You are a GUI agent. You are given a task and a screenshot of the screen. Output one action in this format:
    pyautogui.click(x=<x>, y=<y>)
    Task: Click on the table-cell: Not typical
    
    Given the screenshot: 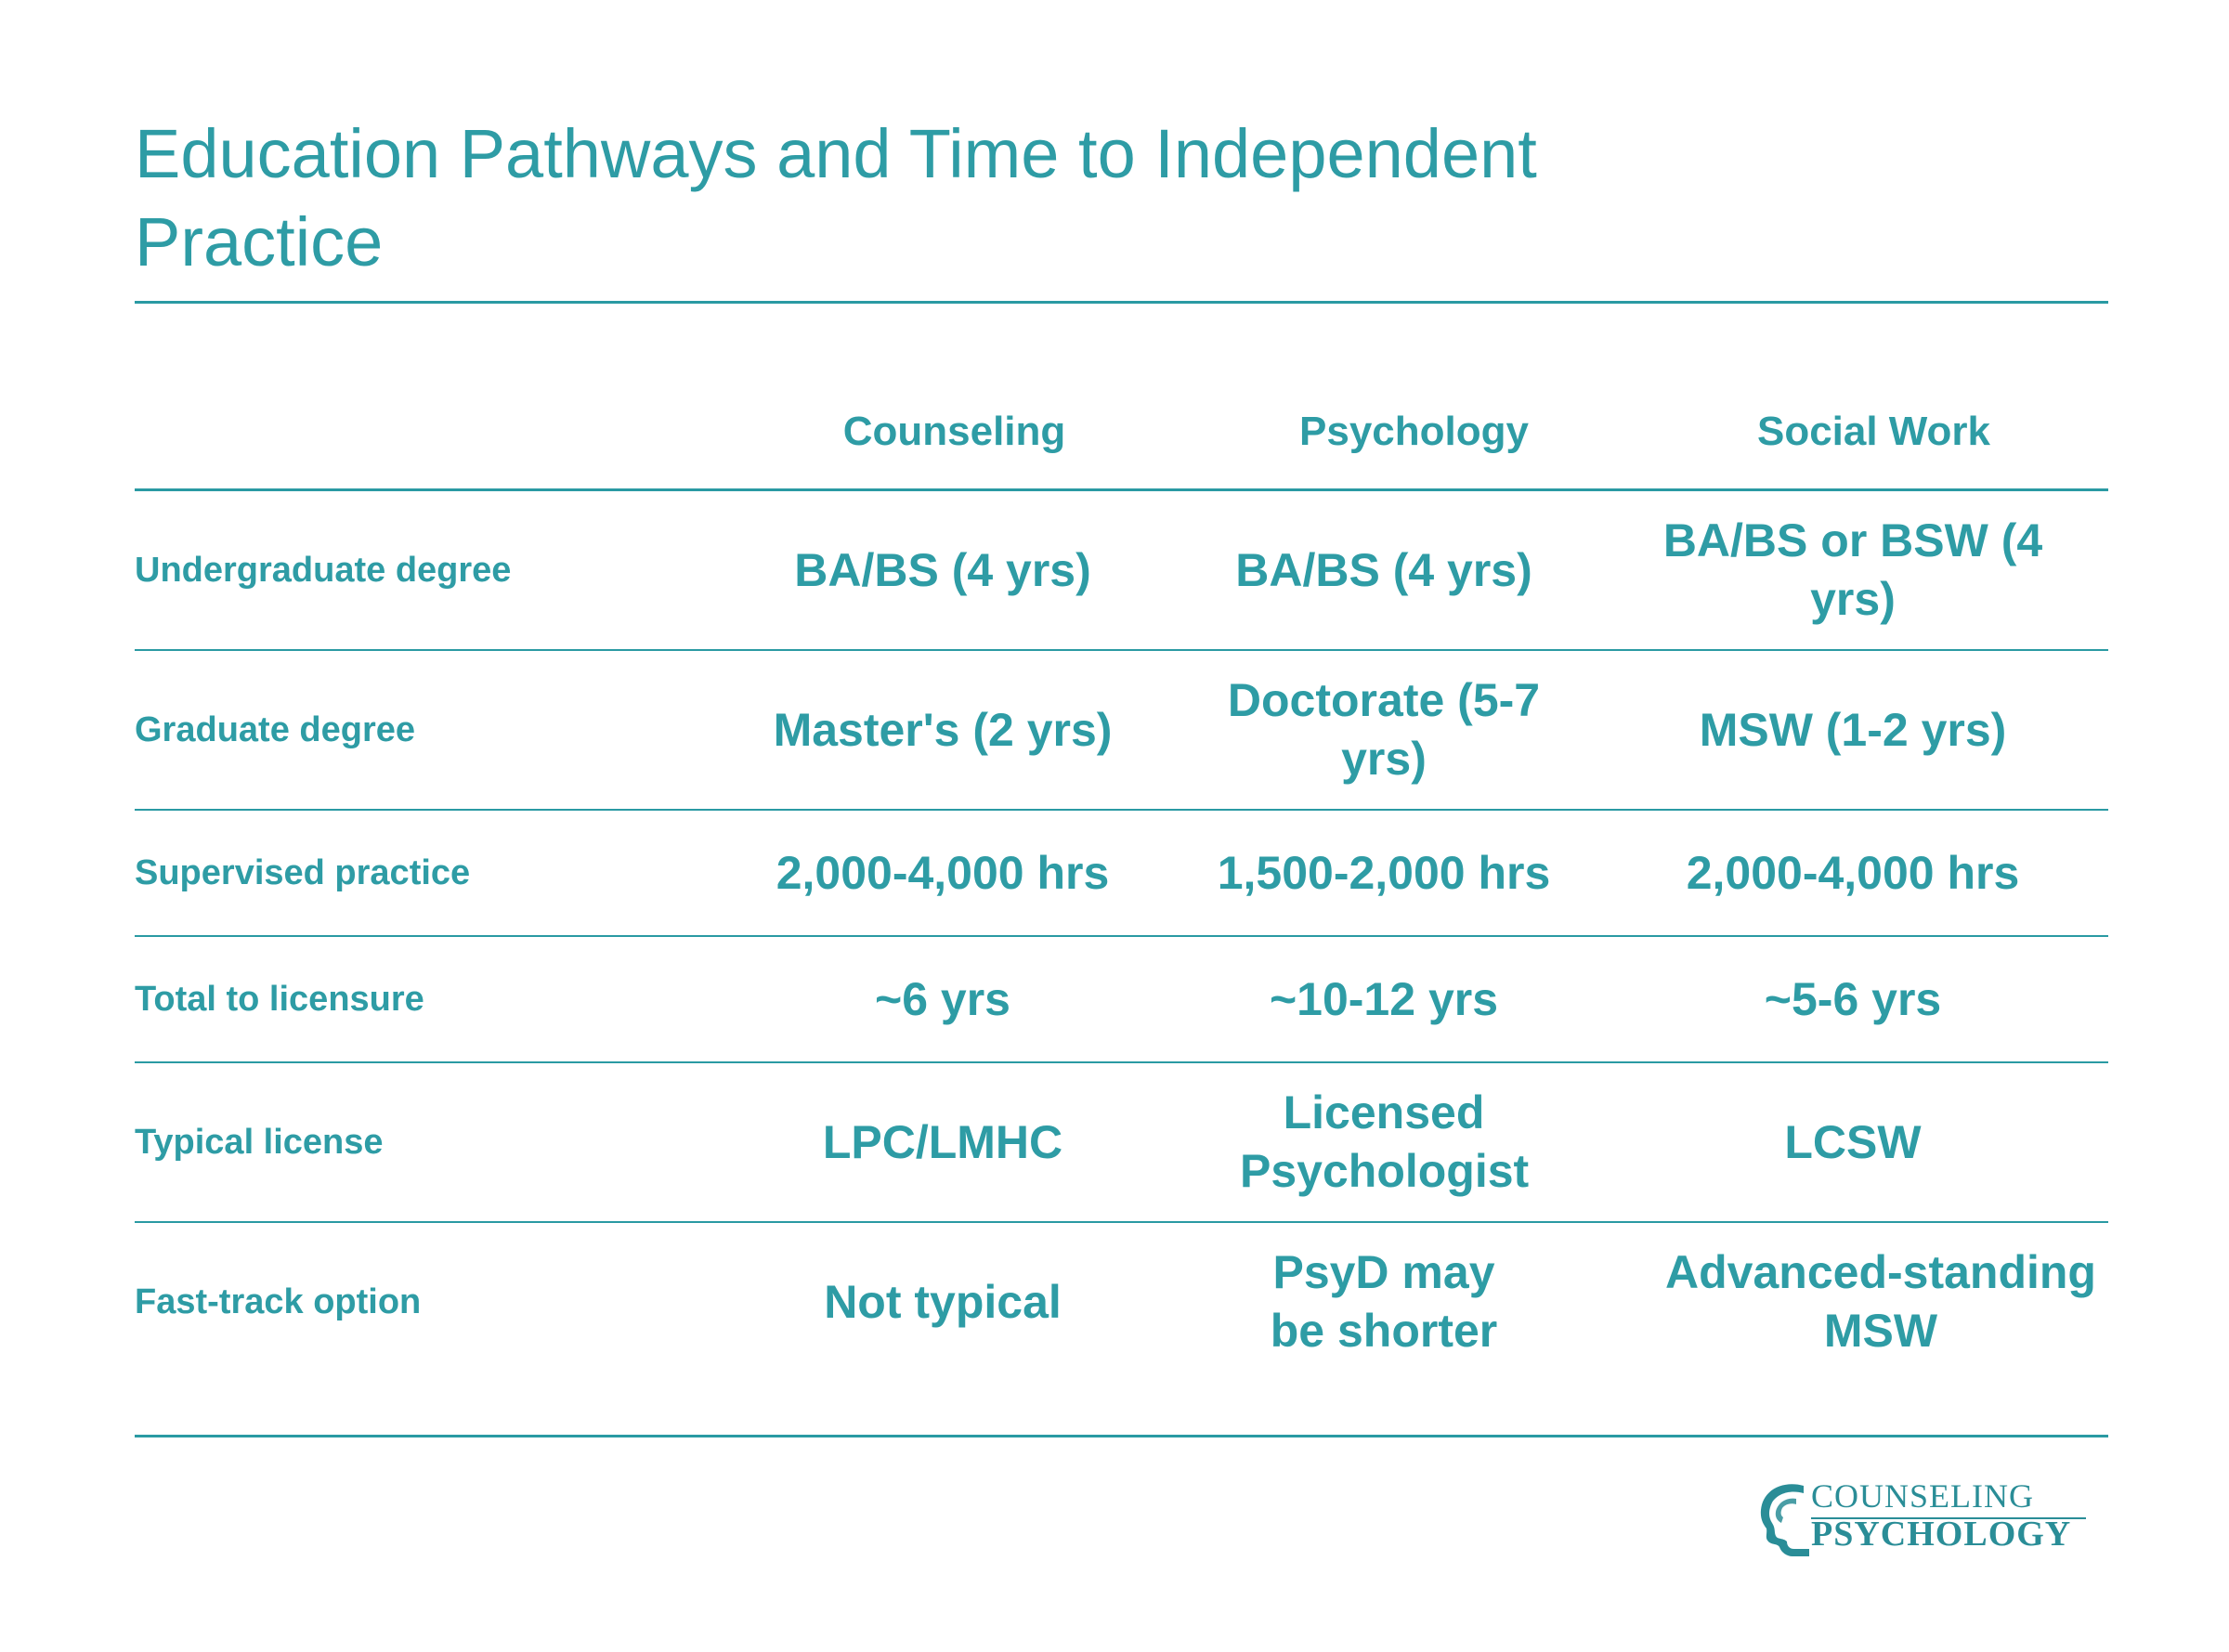 What is the action you would take?
    pyautogui.click(x=943, y=1302)
    